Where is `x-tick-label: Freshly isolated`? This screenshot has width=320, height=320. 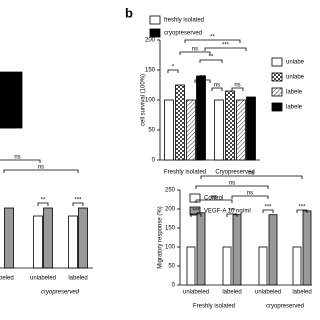
x-tick-label: Freshly isolated is located at coordinates (185, 173).